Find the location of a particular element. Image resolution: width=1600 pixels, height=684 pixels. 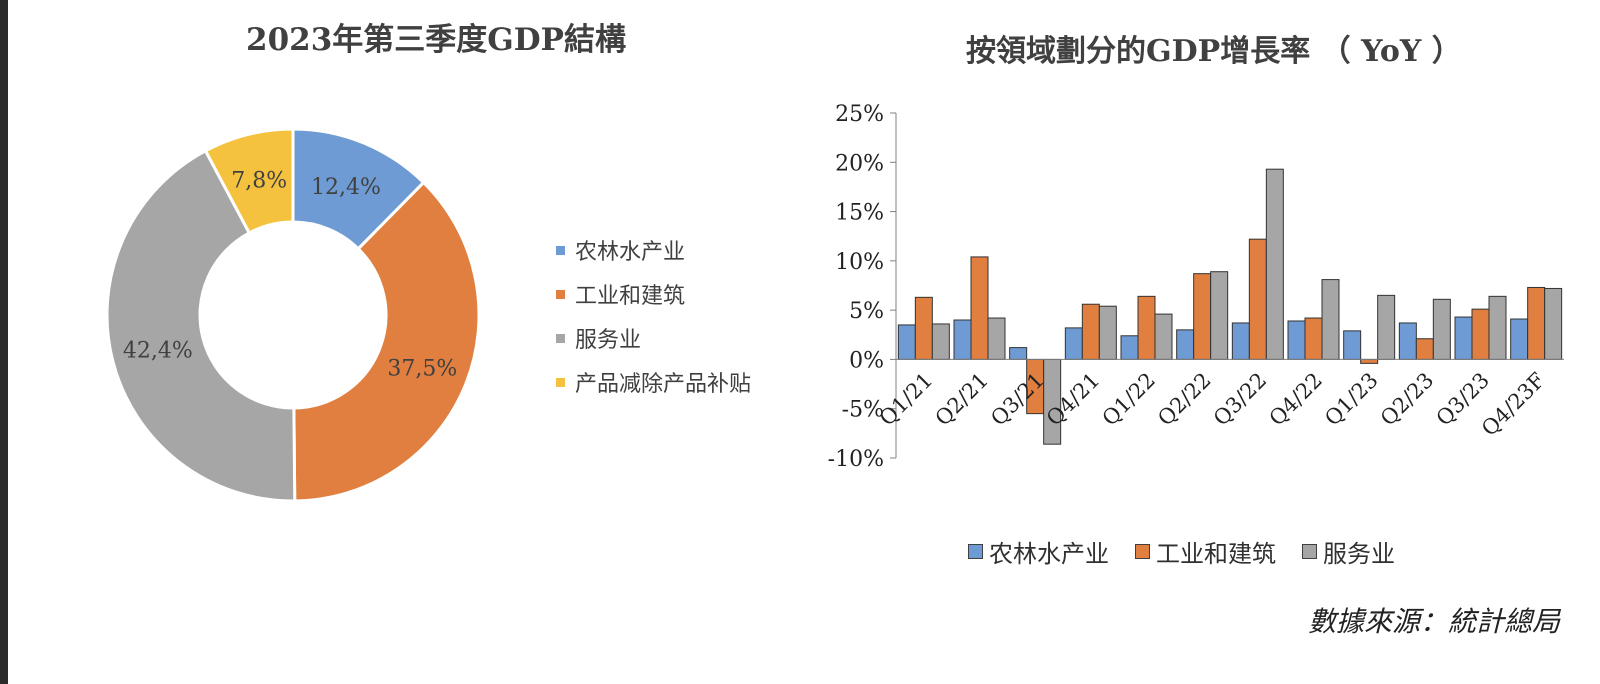

y-tick-label: -5% is located at coordinates (863, 410).